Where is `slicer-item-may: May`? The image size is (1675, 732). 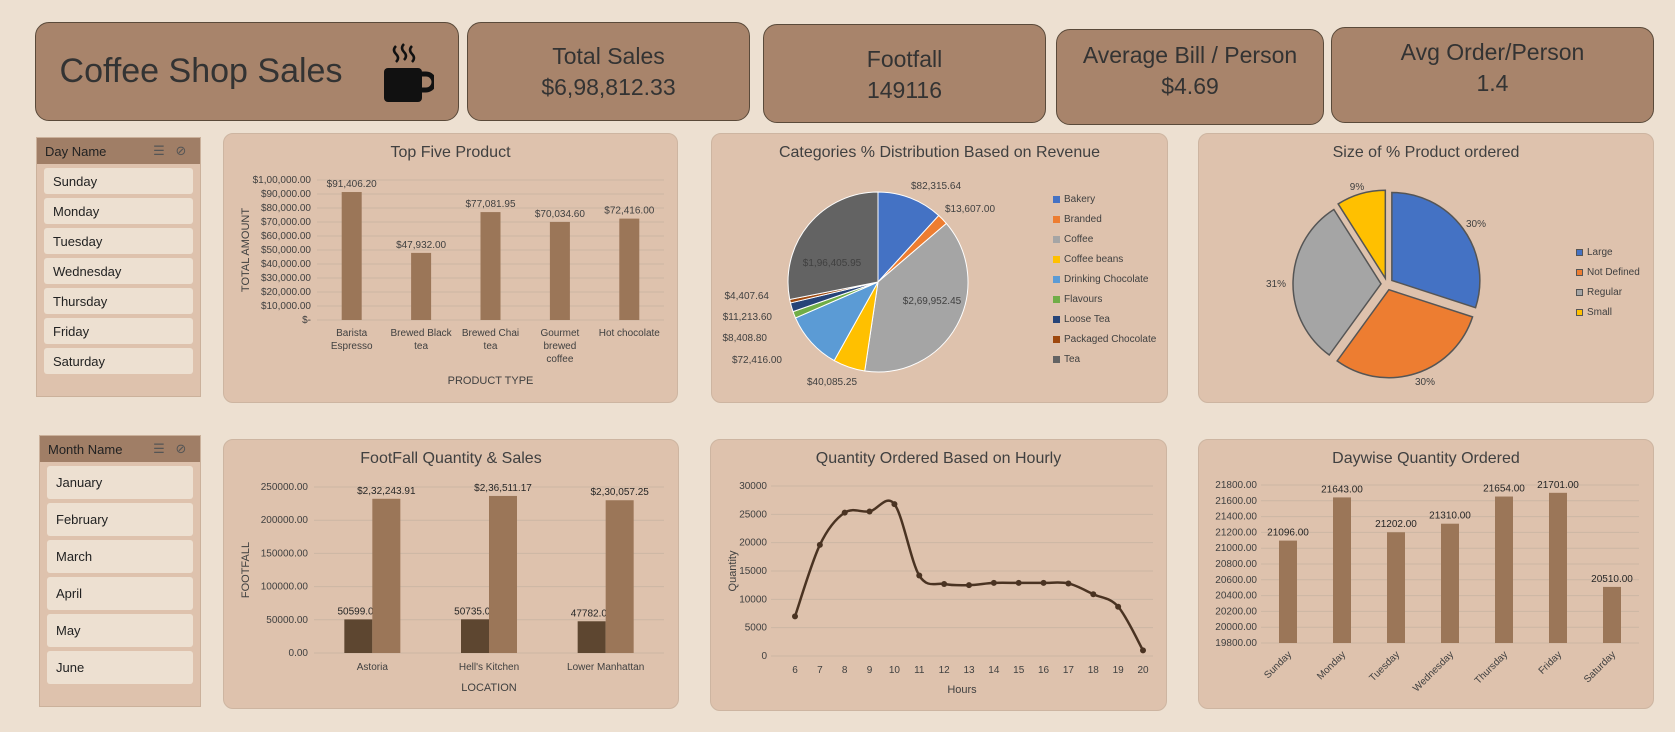 slicer-item-may: May is located at coordinates (120, 630).